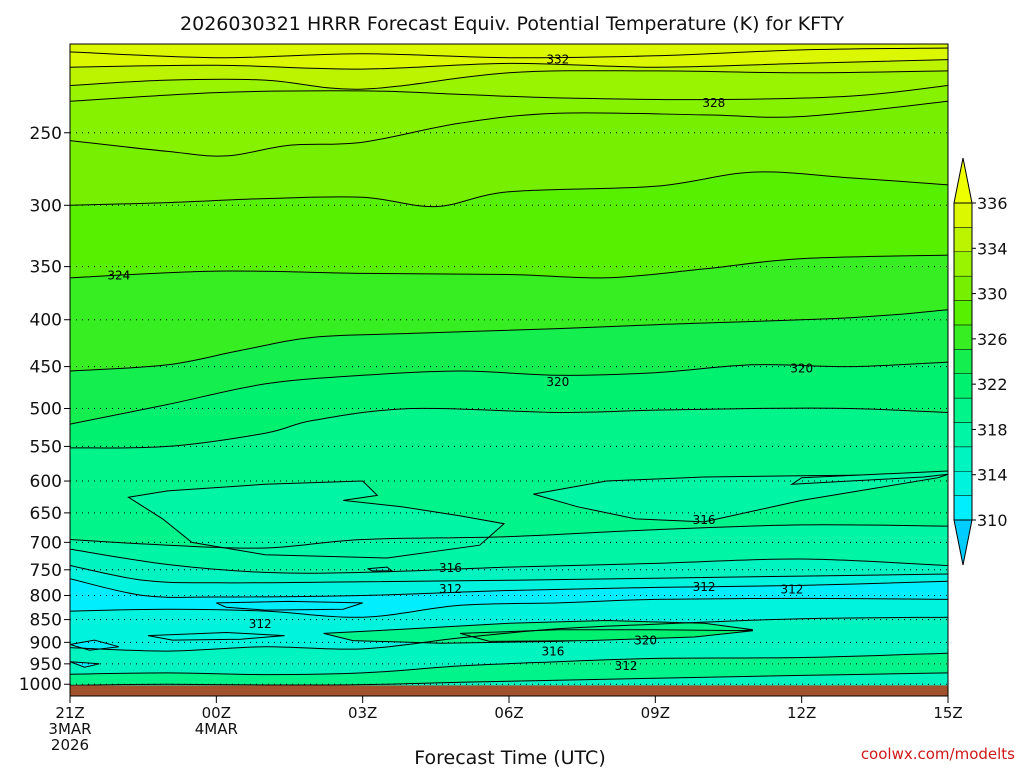 This screenshot has width=1024, height=768. I want to click on x-tick-label: 12Z, so click(801, 713).